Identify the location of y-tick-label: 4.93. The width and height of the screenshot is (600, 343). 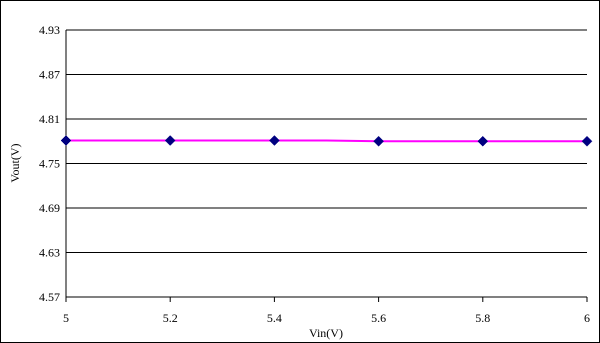
(49, 30).